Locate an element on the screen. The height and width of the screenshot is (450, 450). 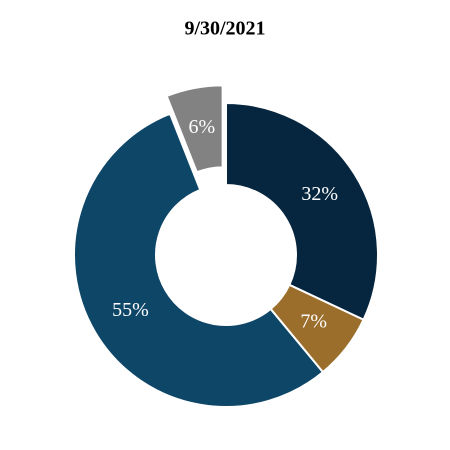
slice is located at coordinates (194, 129).